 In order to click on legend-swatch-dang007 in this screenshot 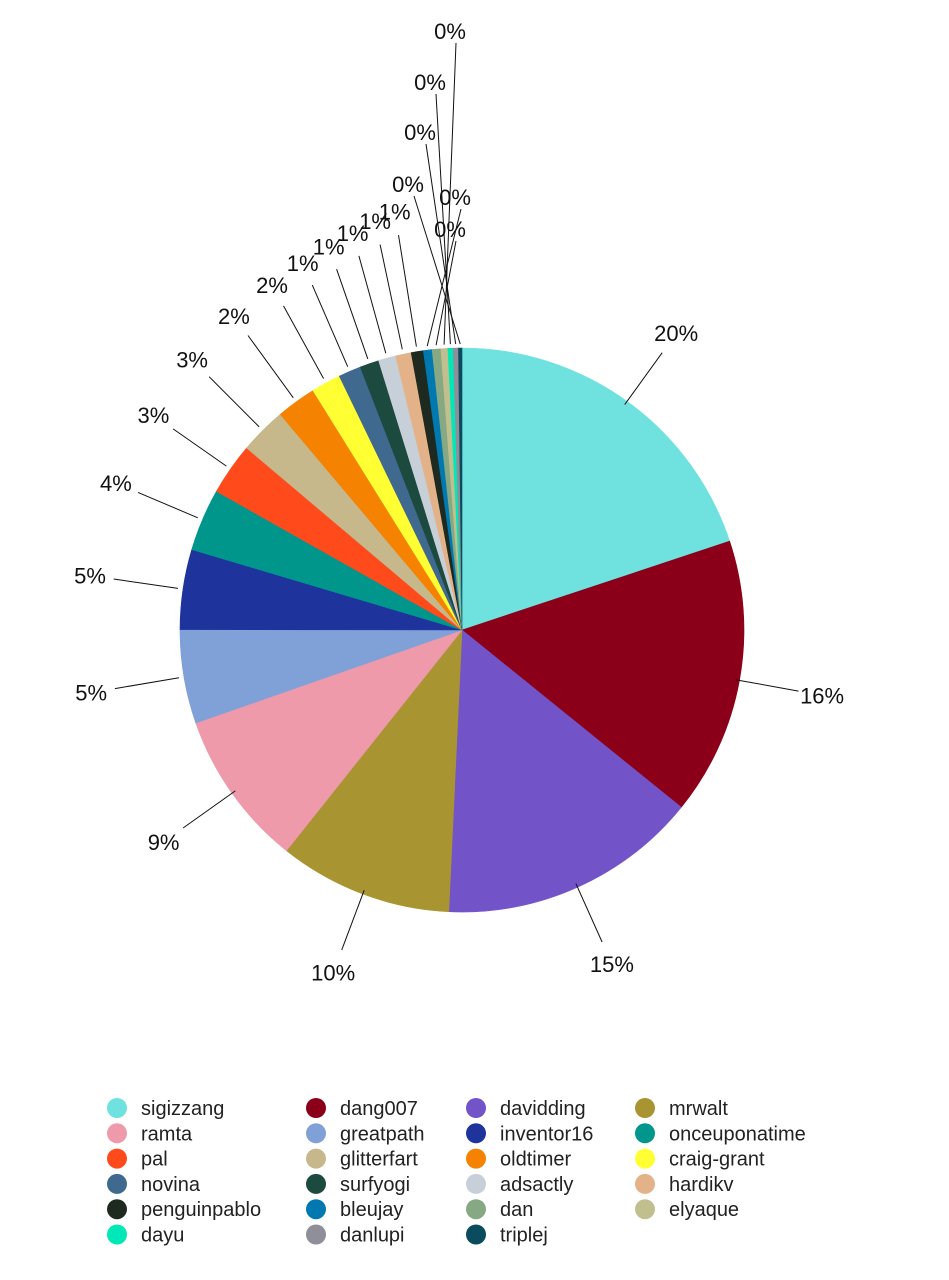, I will do `click(316, 1108)`.